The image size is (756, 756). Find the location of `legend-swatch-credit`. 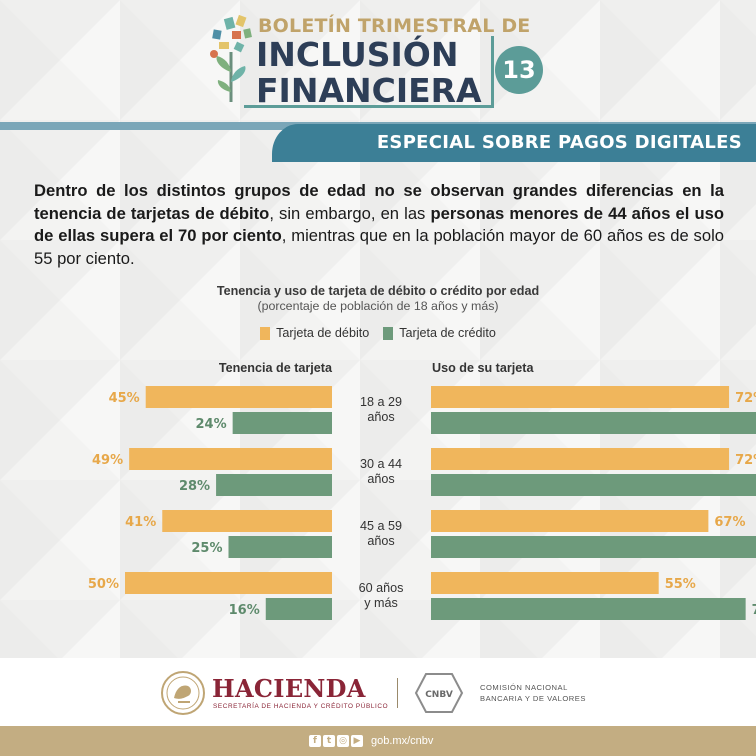

legend-swatch-credit is located at coordinates (388, 333).